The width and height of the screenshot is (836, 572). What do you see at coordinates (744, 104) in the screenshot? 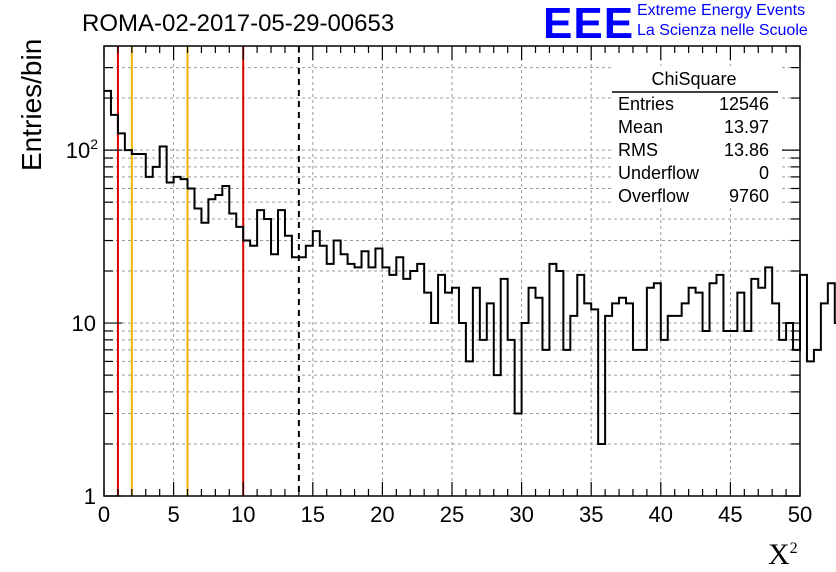
I see `stats-value: 12546` at bounding box center [744, 104].